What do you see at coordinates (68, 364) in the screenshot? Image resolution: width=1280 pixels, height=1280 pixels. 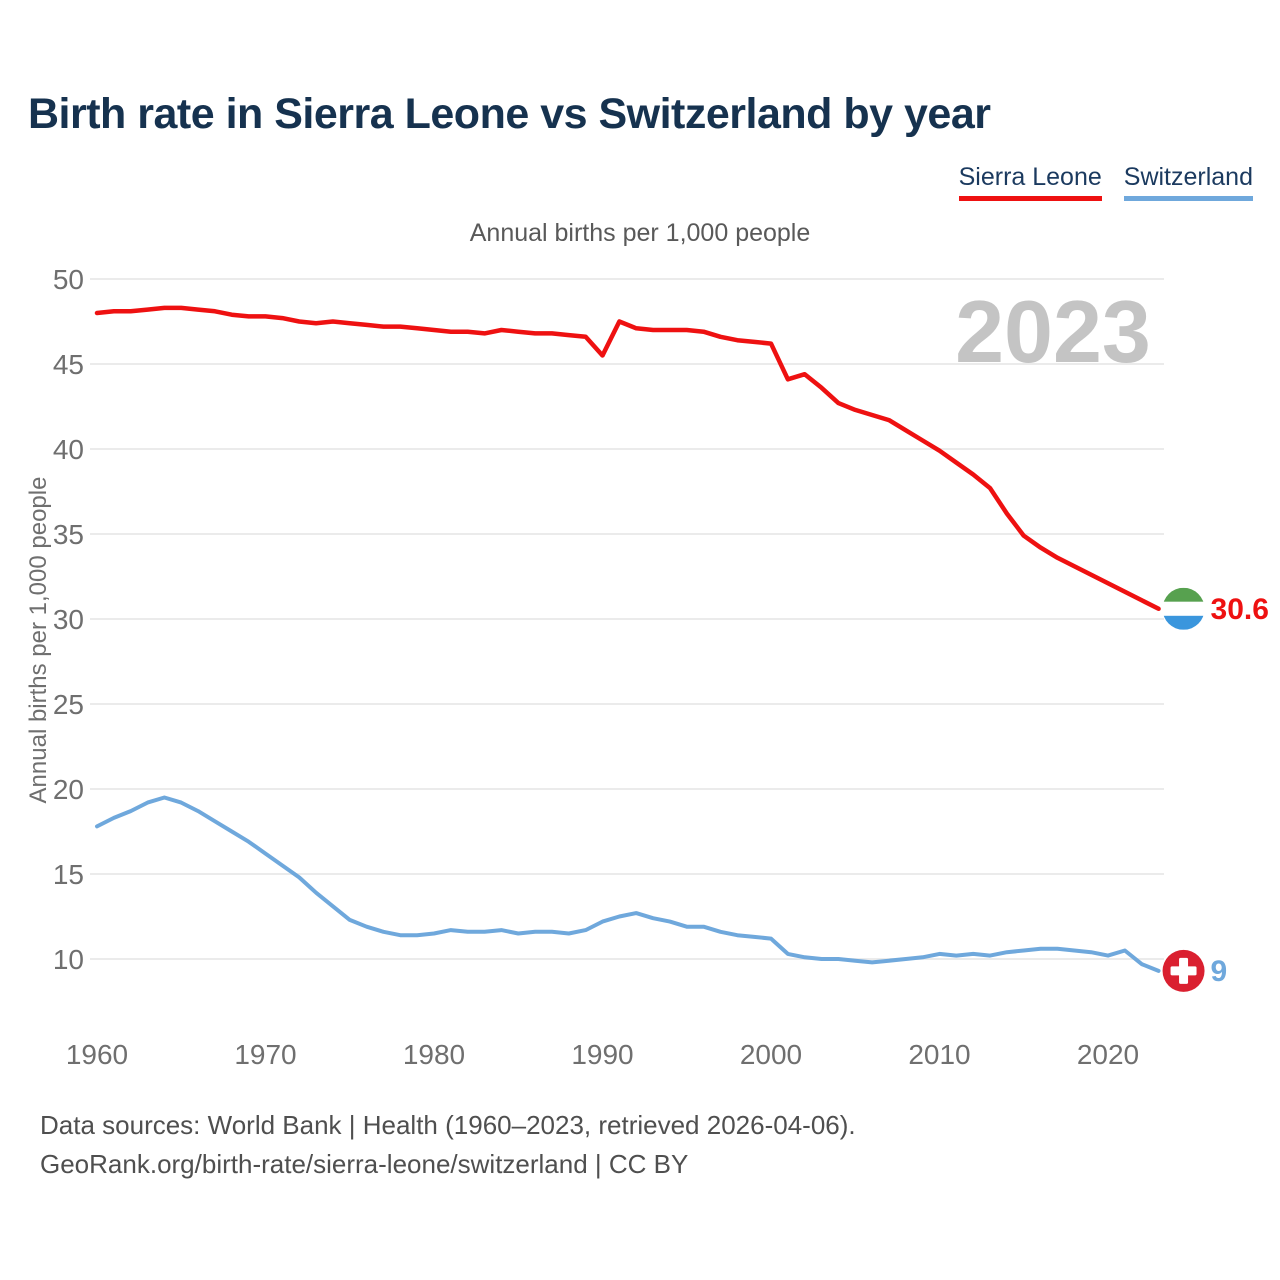 I see `y-tick-label: 45` at bounding box center [68, 364].